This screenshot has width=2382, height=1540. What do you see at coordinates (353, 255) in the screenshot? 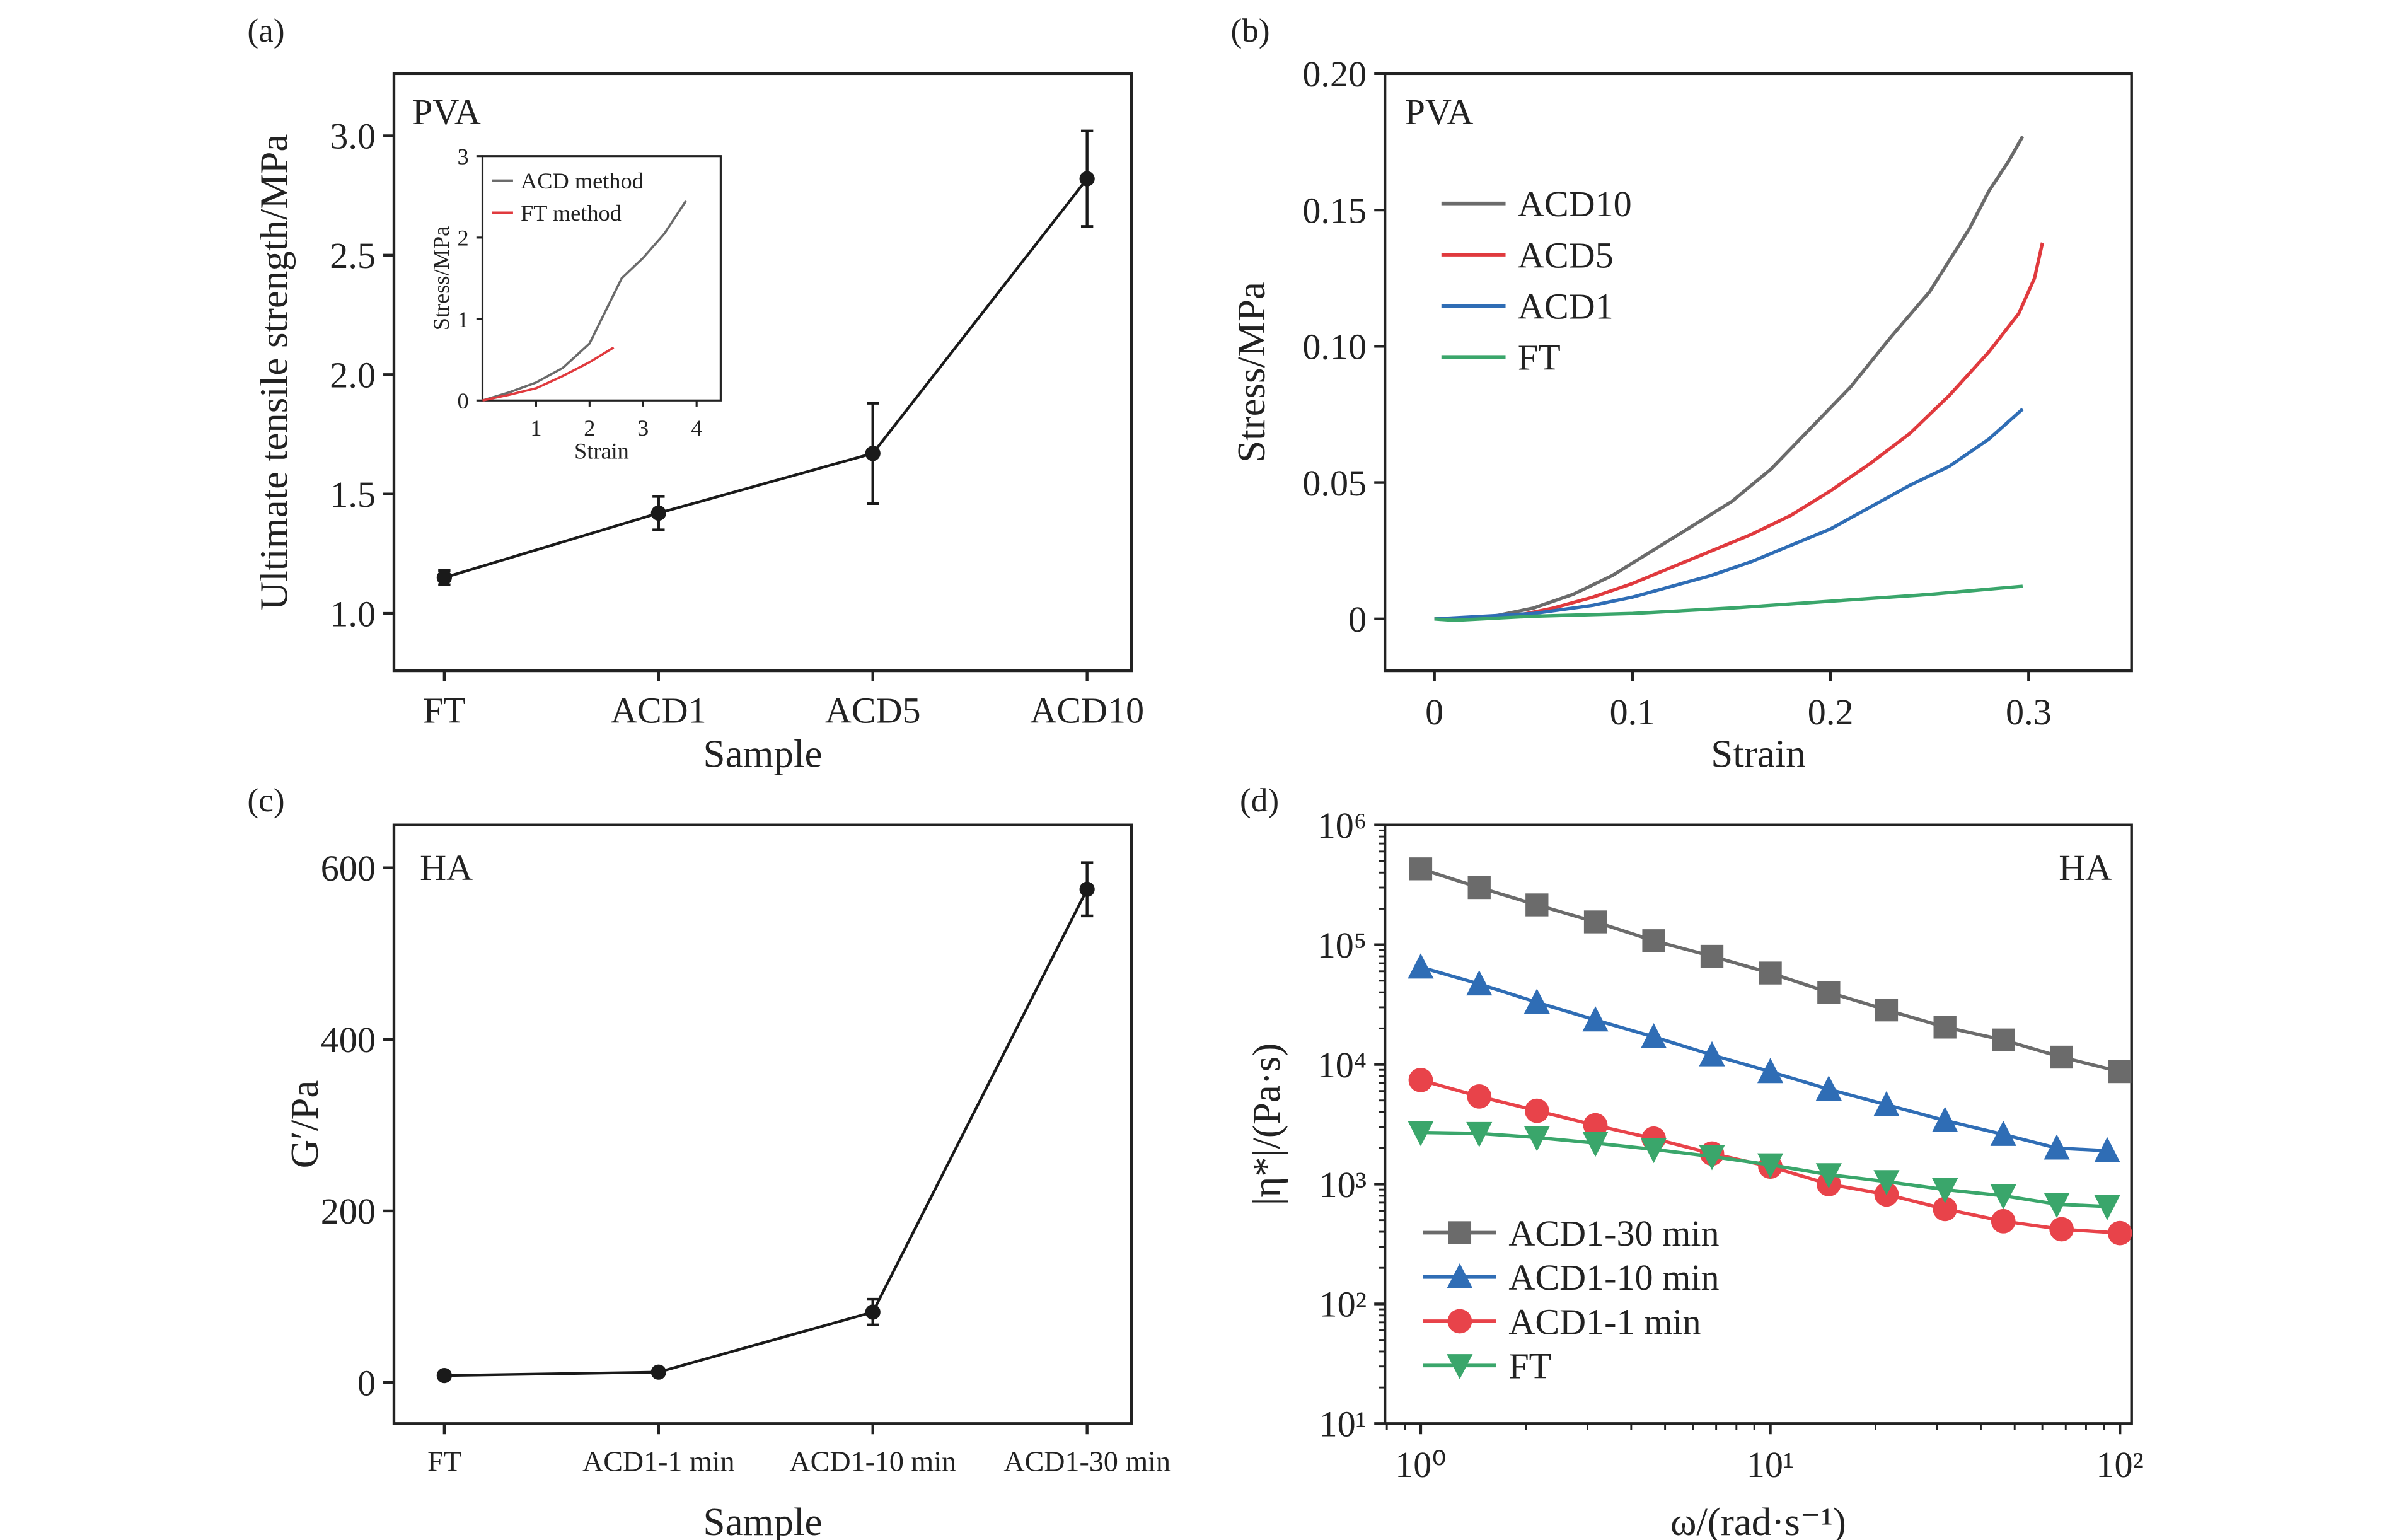
I see `y-tick-label: 2.5` at bounding box center [353, 255].